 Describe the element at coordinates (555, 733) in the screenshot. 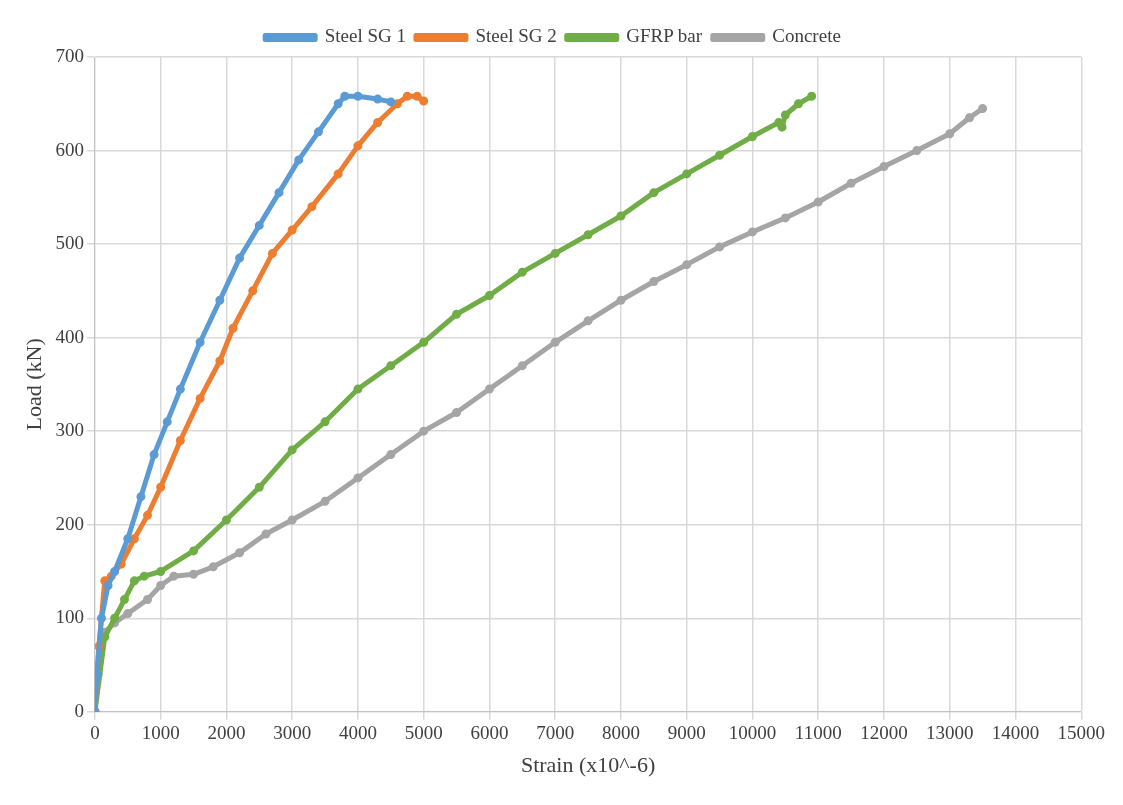

I see `x-tick-label: 7000` at that location.